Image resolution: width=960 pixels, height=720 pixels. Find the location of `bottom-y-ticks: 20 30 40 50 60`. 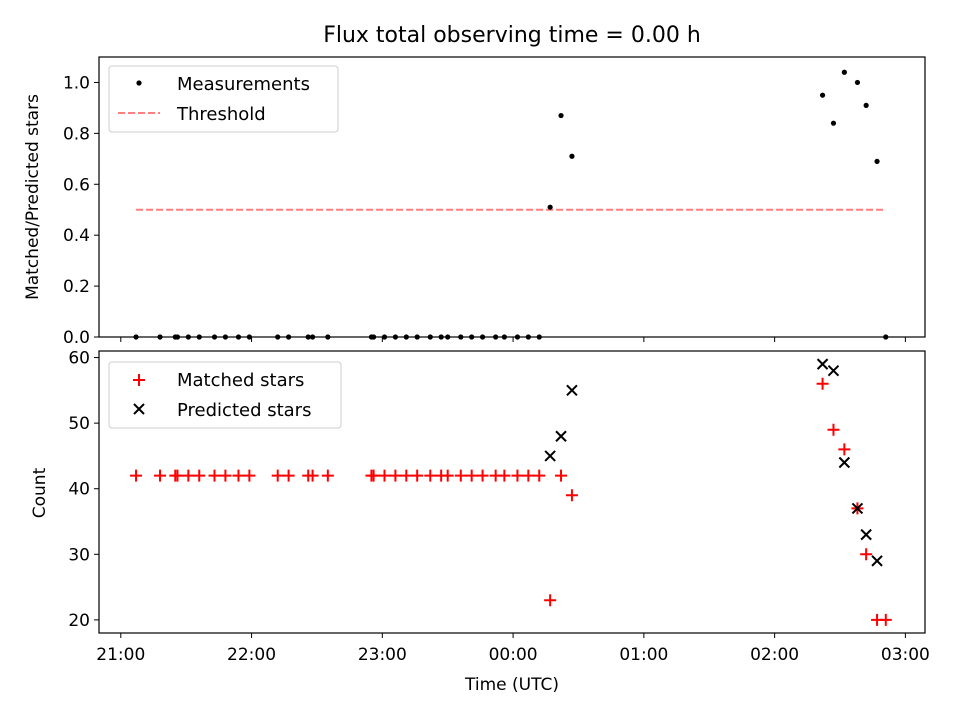

bottom-y-ticks: 20 30 40 50 60 is located at coordinates (83, 490).